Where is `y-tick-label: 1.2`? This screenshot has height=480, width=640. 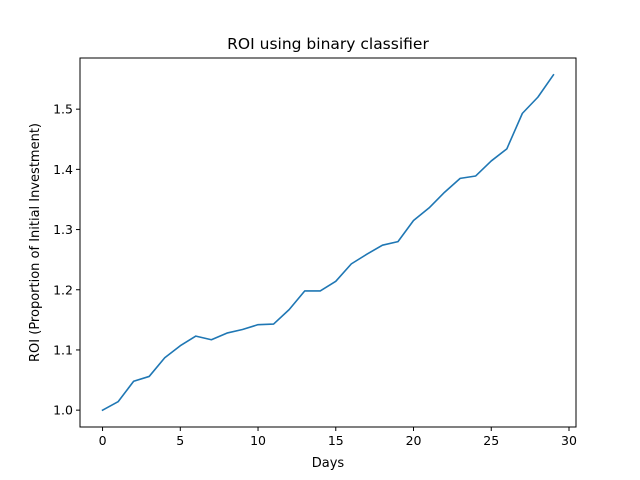
y-tick-label: 1.2 is located at coordinates (63, 289).